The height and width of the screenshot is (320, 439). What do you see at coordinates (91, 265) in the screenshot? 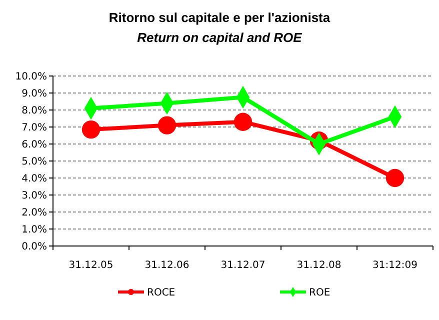
I see `x-tick-label: 31.12.05` at bounding box center [91, 265].